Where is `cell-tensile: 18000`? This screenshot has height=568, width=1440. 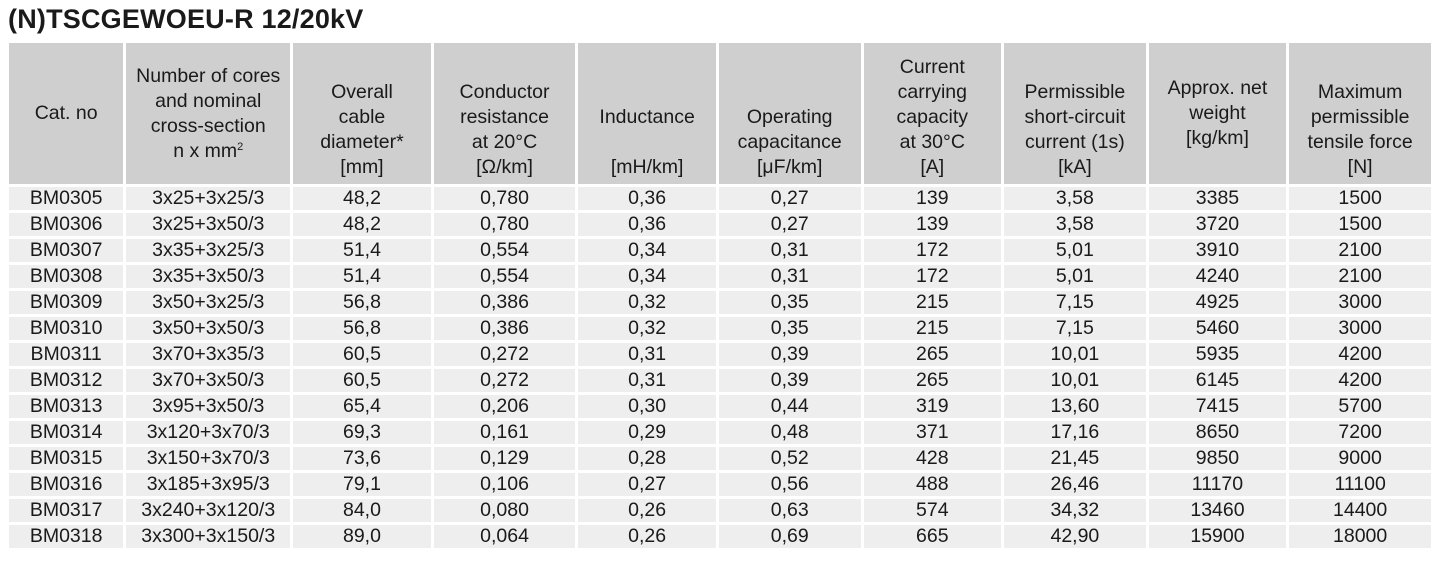 cell-tensile: 18000 is located at coordinates (1360, 536).